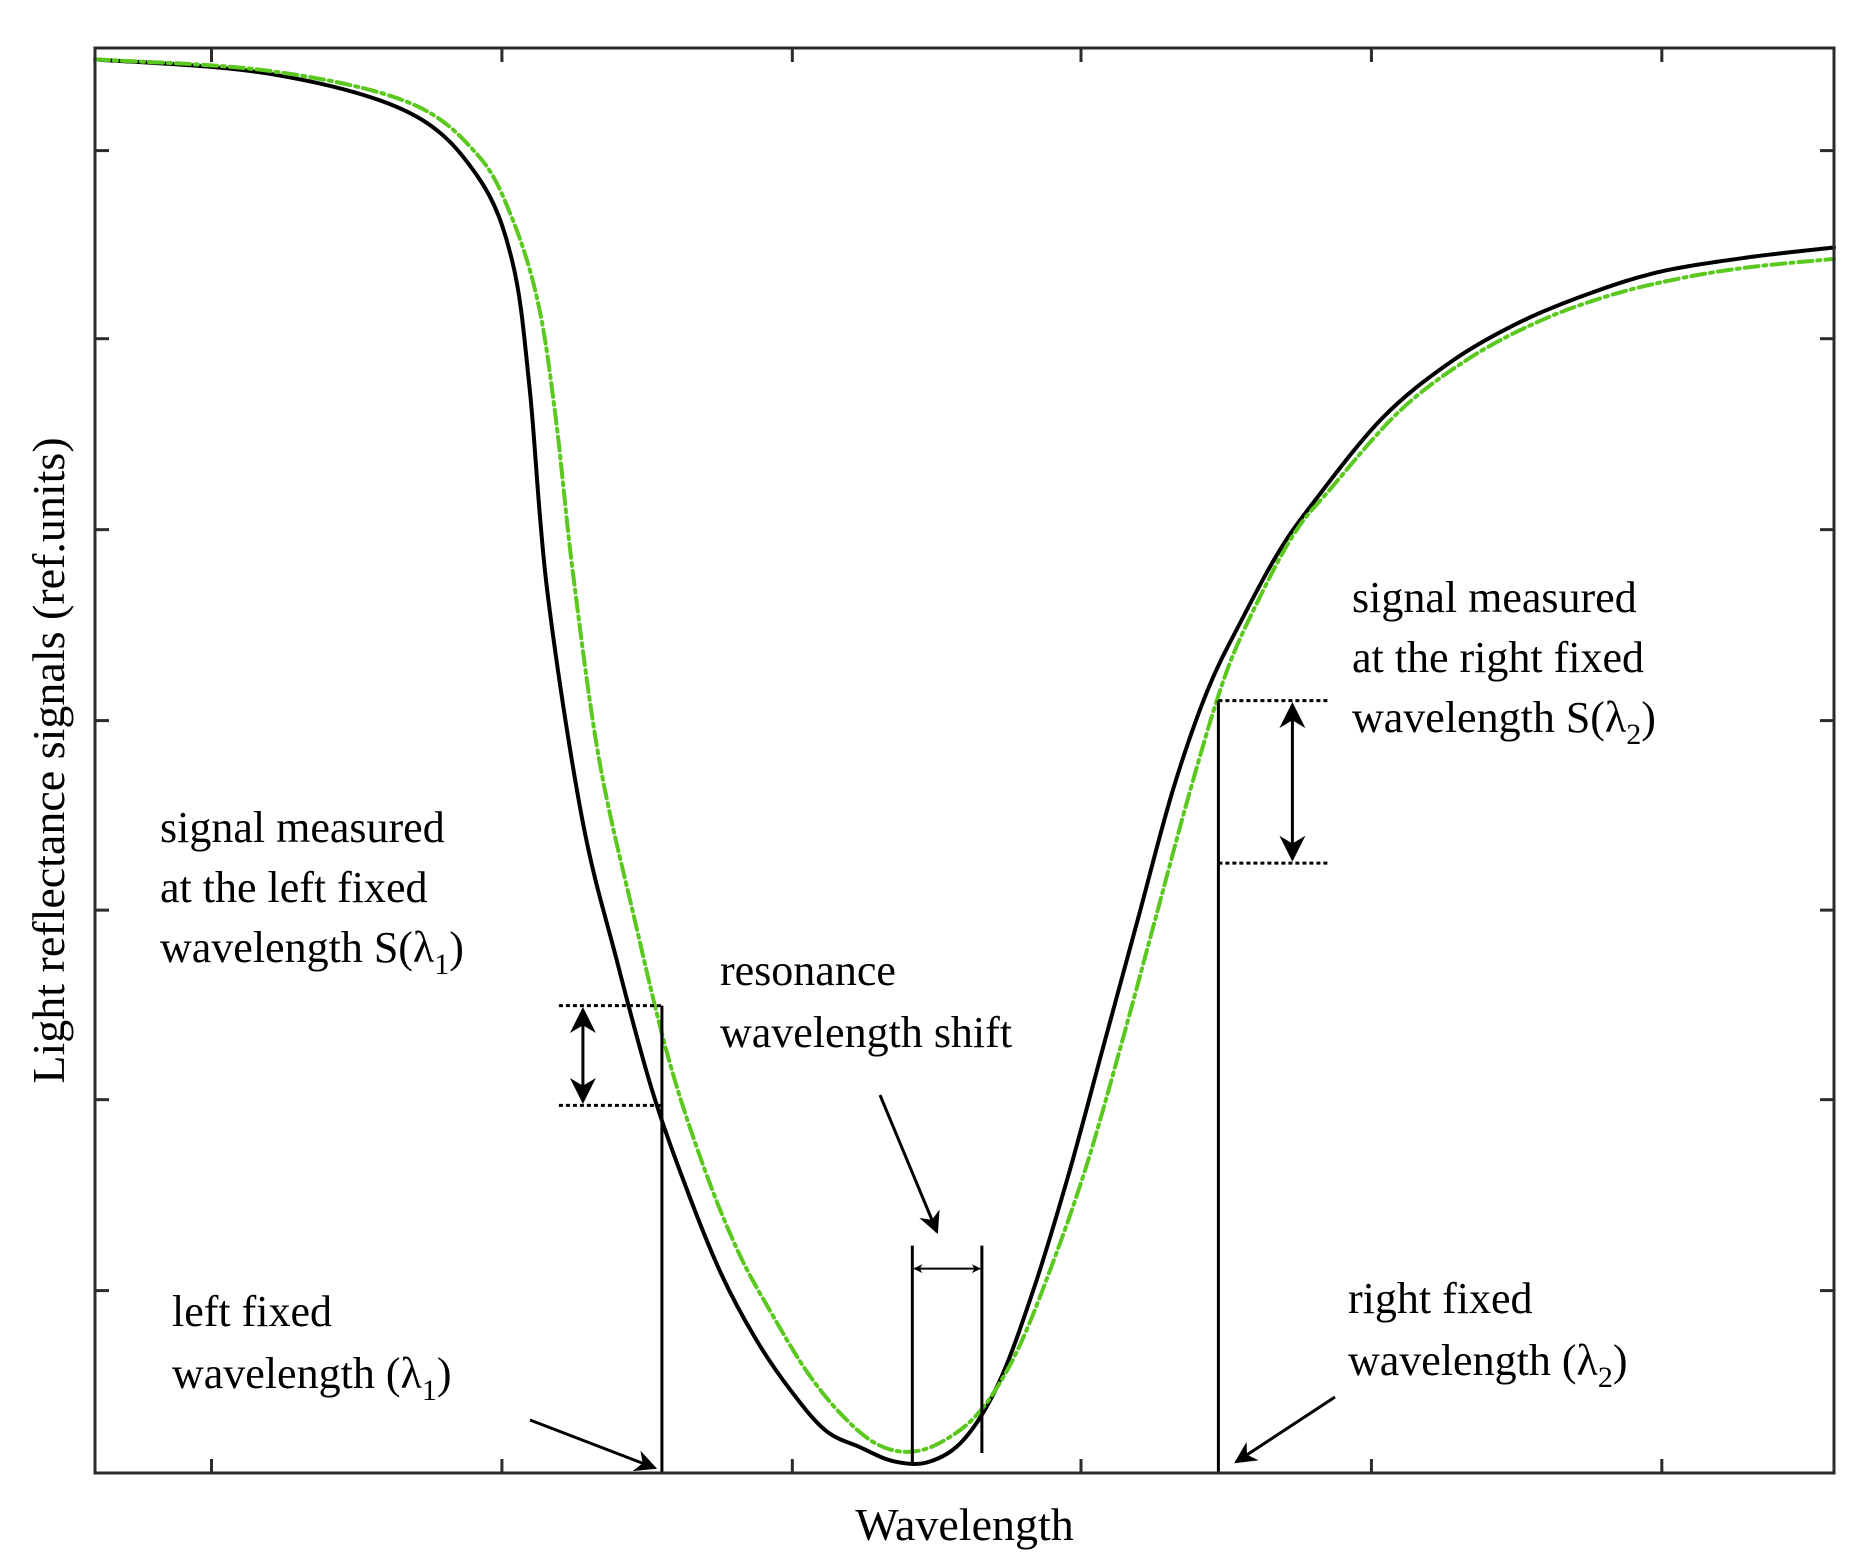 The image size is (1859, 1558). I want to click on right-signal-close: ), so click(1648, 717).